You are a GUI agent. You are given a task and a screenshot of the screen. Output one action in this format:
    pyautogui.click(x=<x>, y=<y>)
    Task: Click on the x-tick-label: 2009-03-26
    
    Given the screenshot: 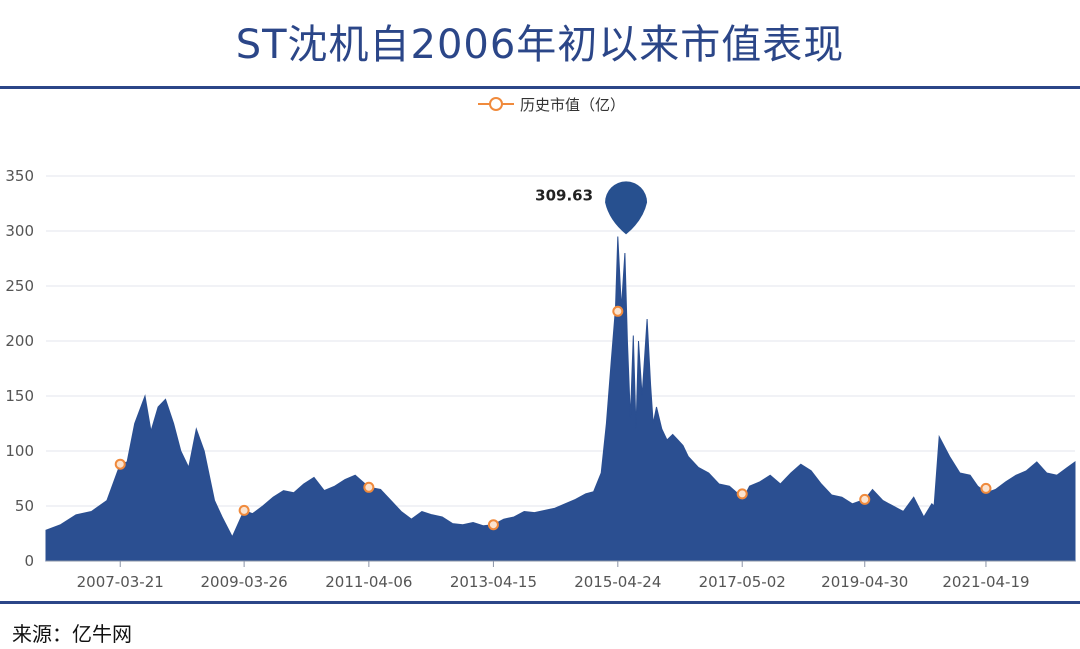 What is the action you would take?
    pyautogui.click(x=244, y=582)
    